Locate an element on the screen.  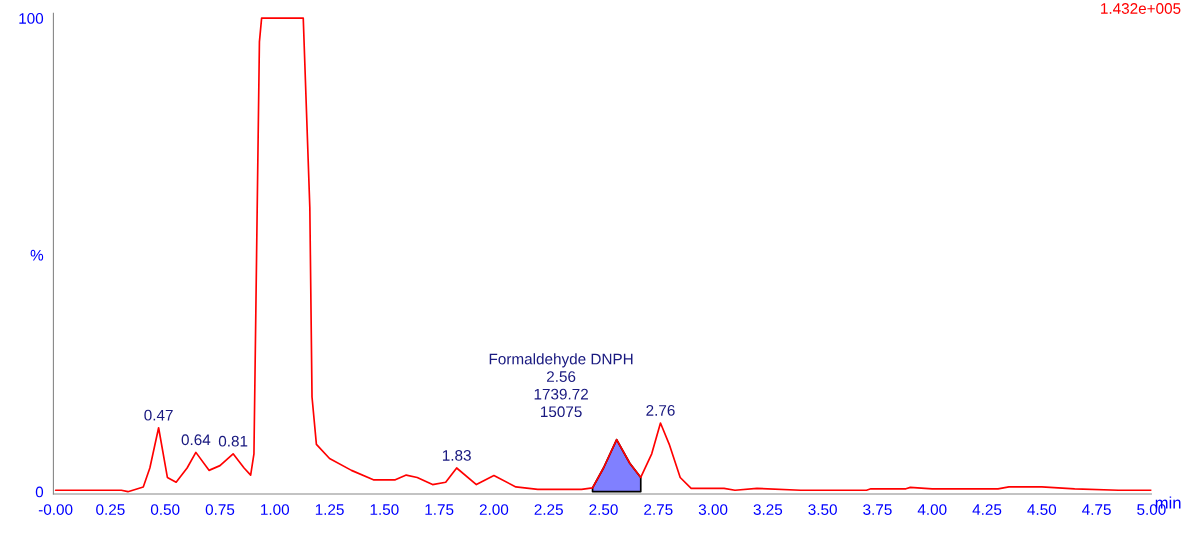
x-tick-label: 1.75 is located at coordinates (439, 509).